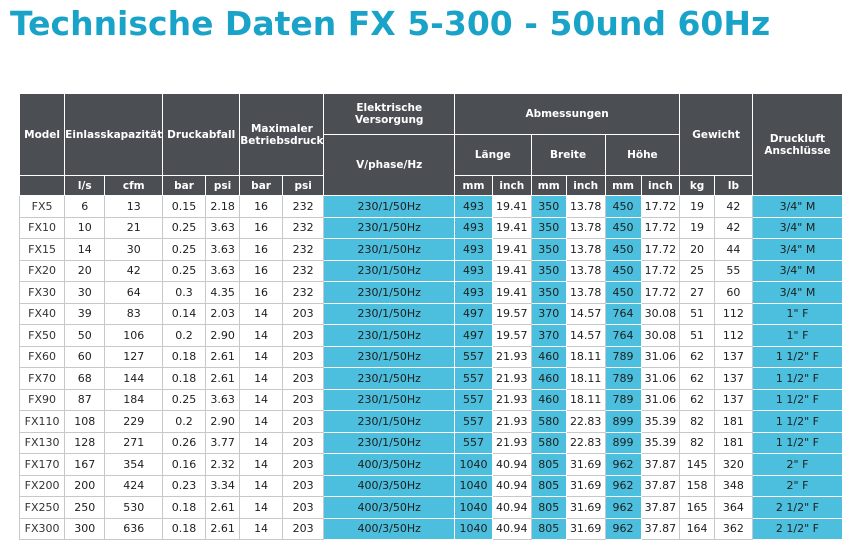  What do you see at coordinates (389, 528) in the screenshot?
I see `cell-versorgung: 400/3/50Hz` at bounding box center [389, 528].